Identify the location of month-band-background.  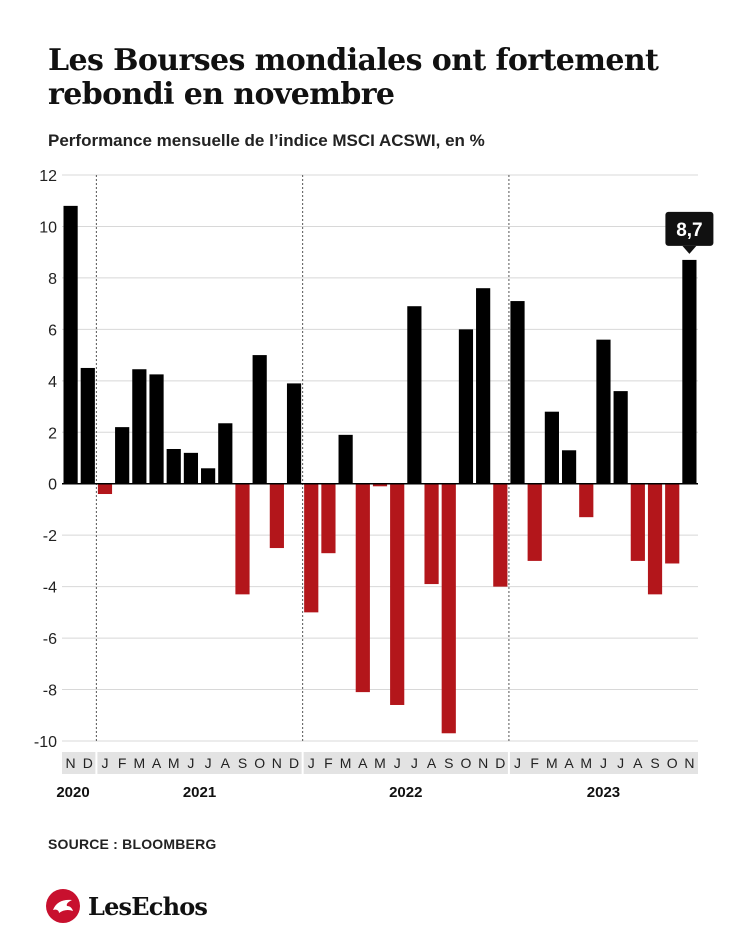
(380, 763).